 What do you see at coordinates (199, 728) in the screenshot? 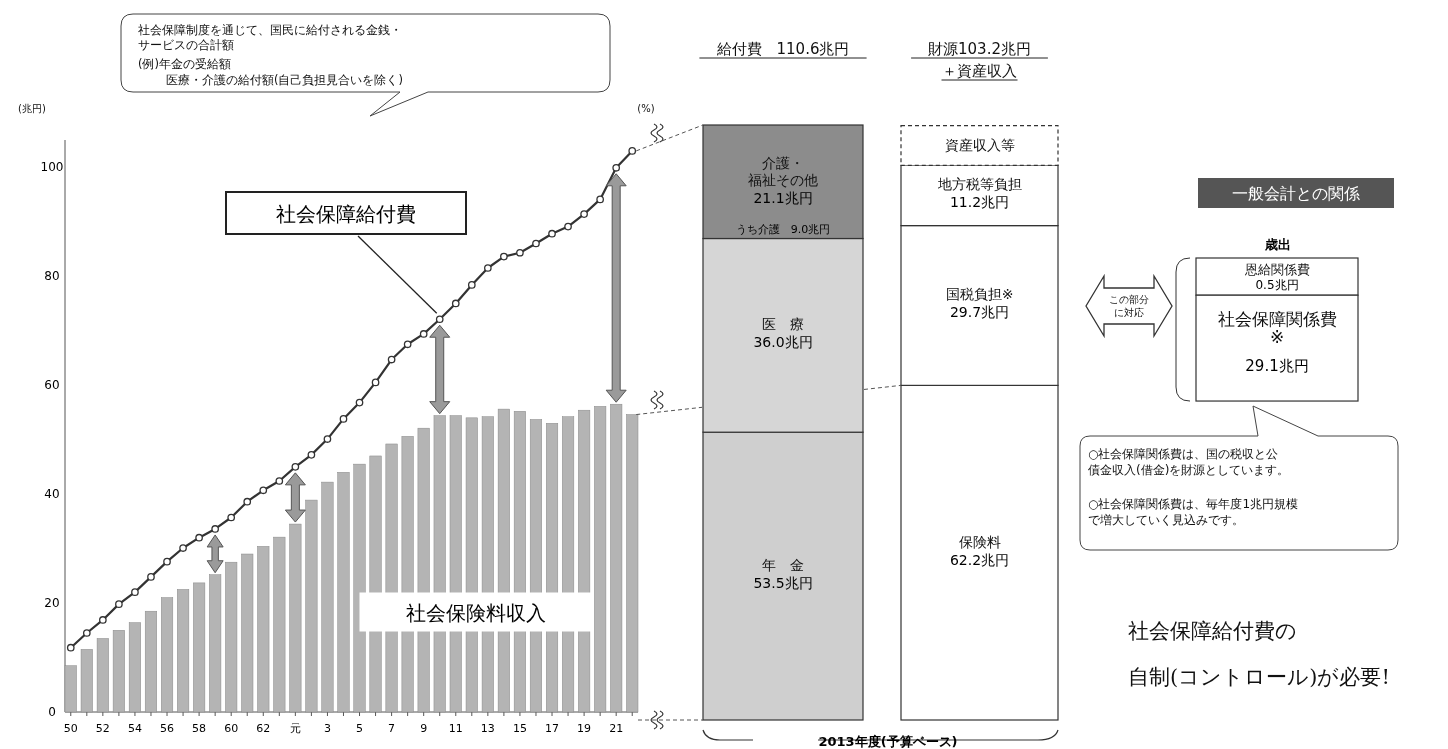
I see `x-tick-label: 58` at bounding box center [199, 728].